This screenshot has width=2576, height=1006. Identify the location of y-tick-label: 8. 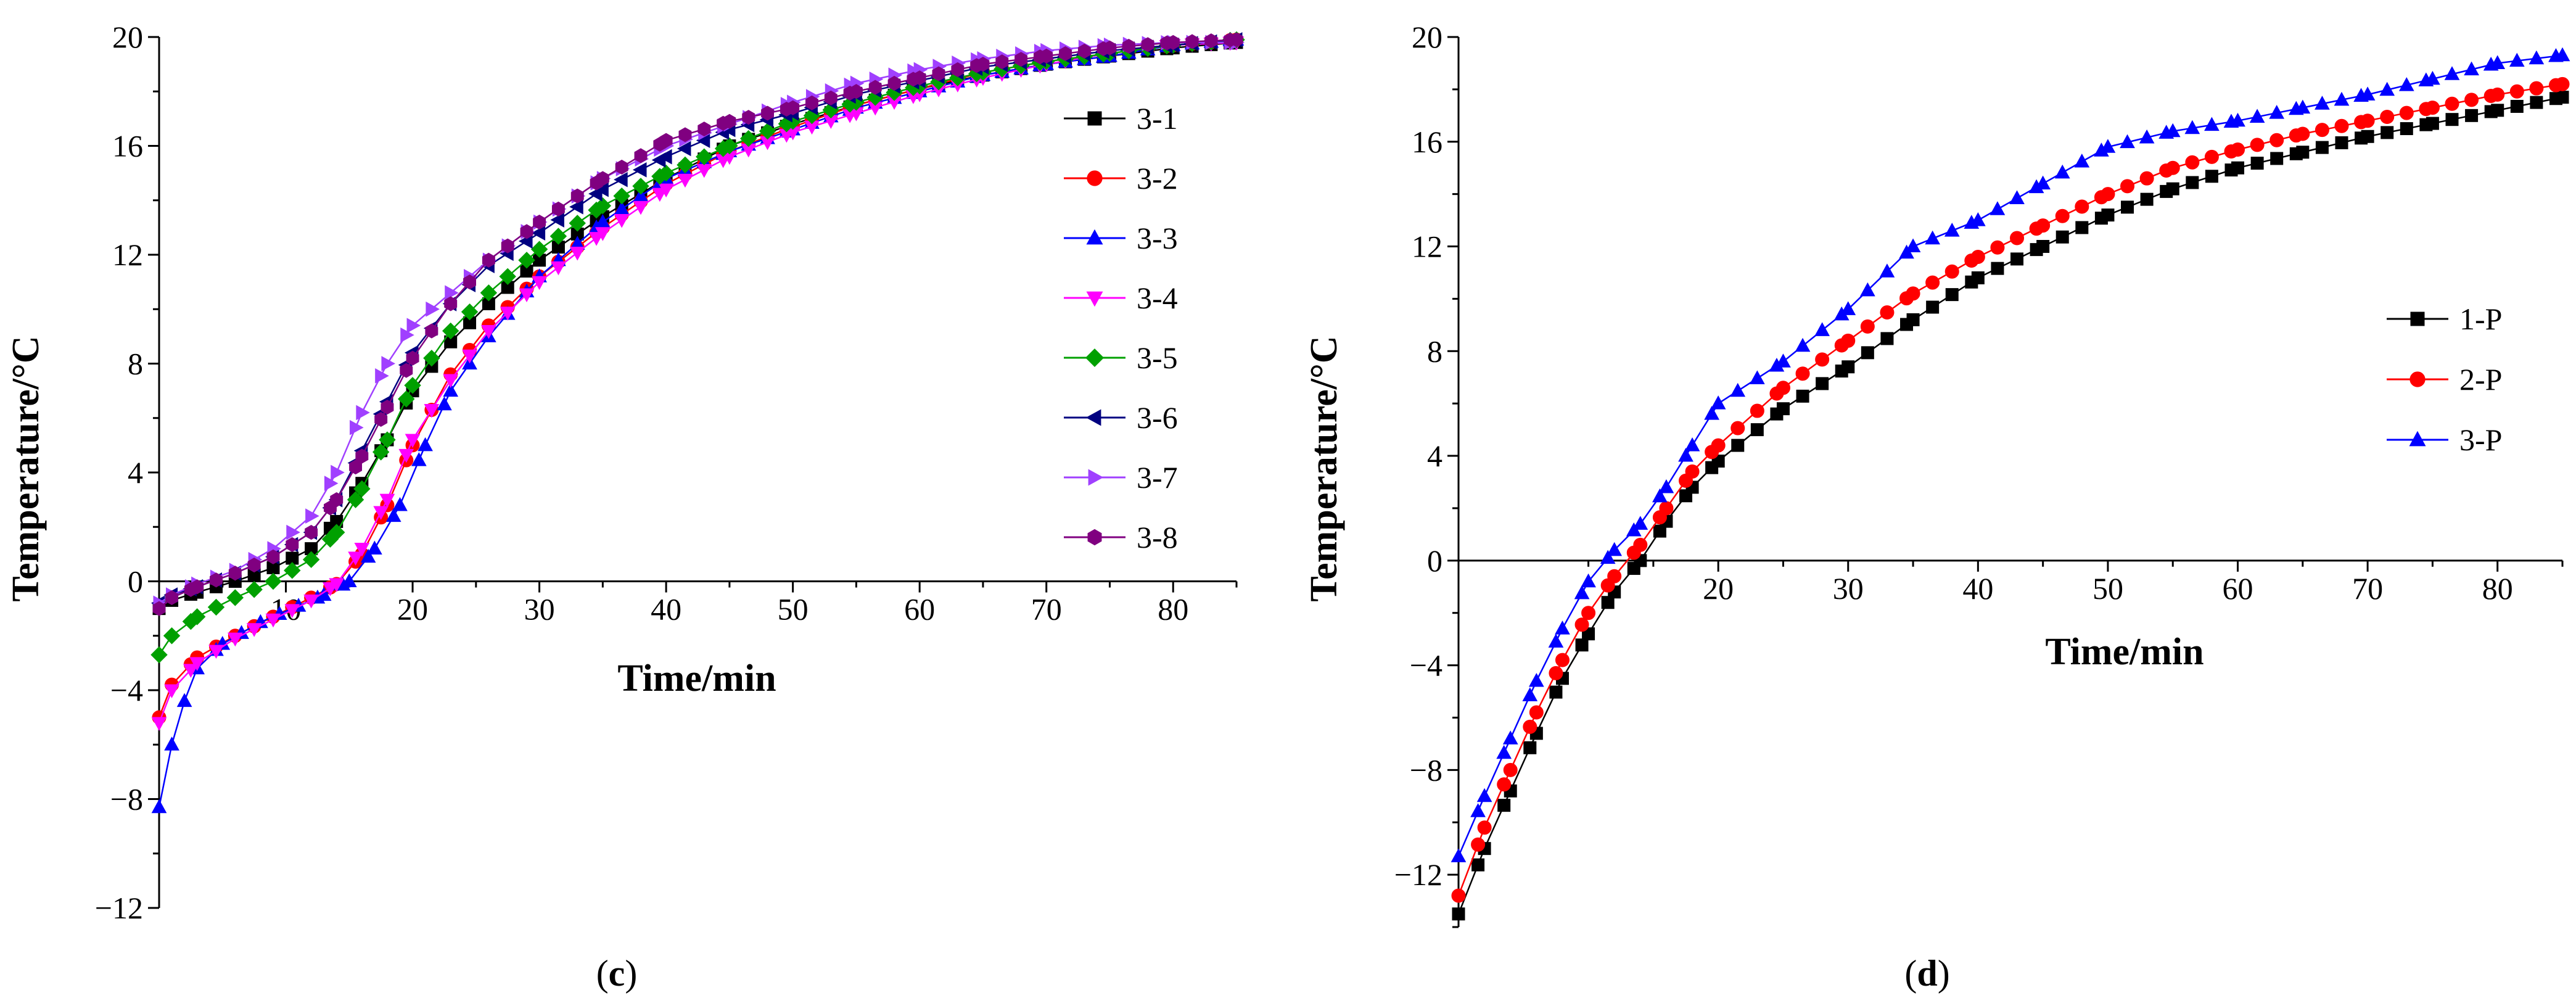
(135, 364).